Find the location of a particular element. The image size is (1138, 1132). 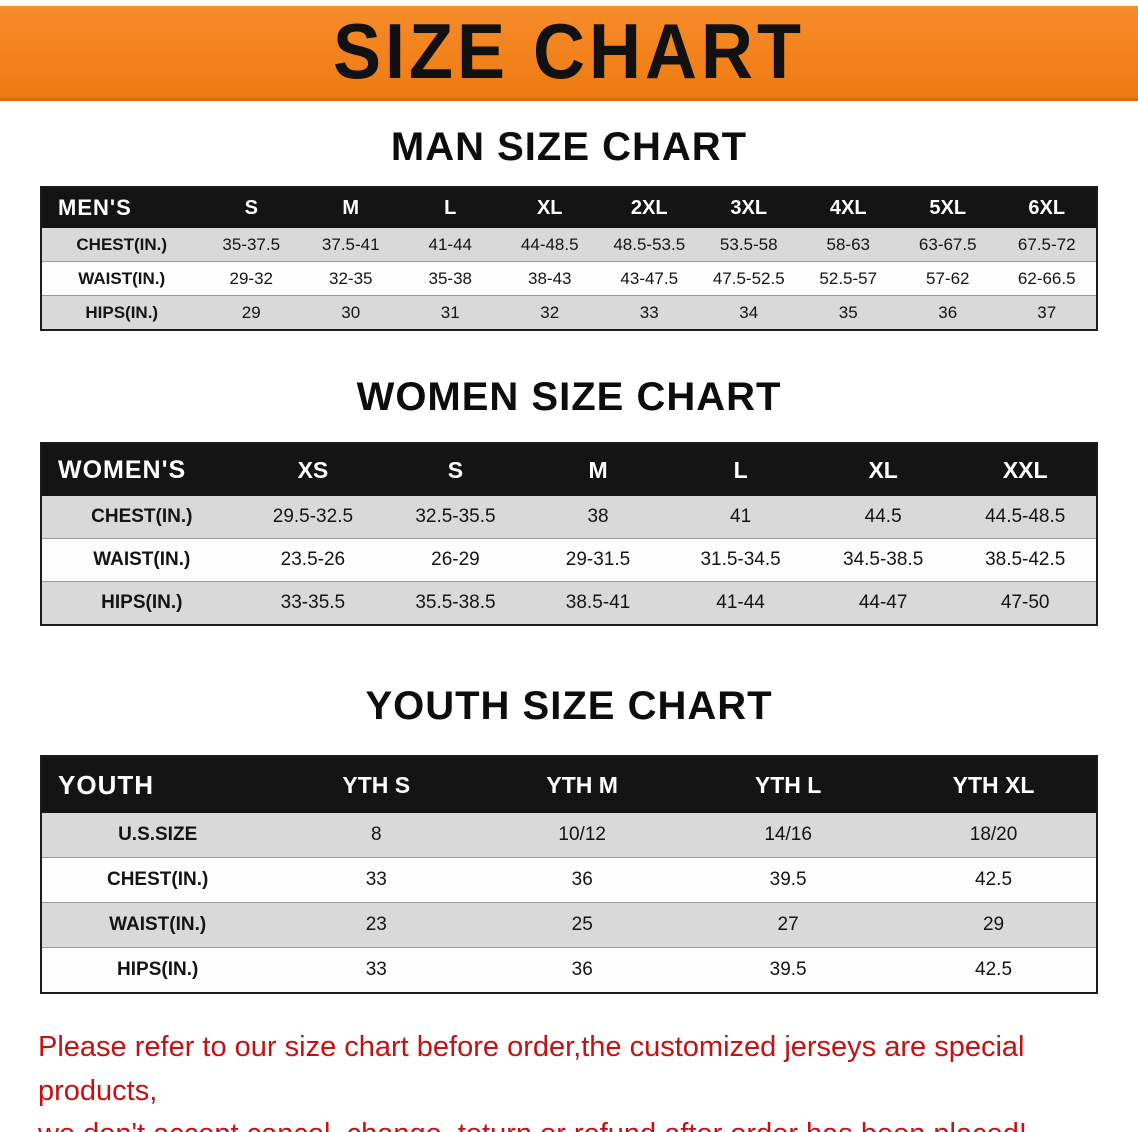

value-cell: 34 is located at coordinates (749, 313).